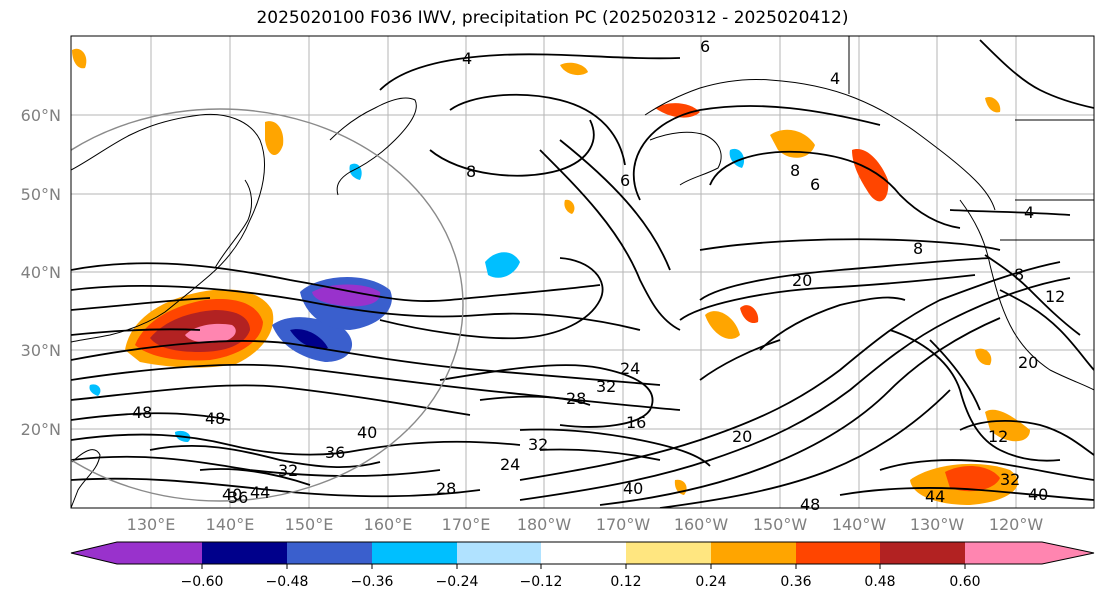 This screenshot has width=1105, height=601. Describe the element at coordinates (710, 582) in the screenshot. I see `colorbar-tick-label: 0.24` at that location.